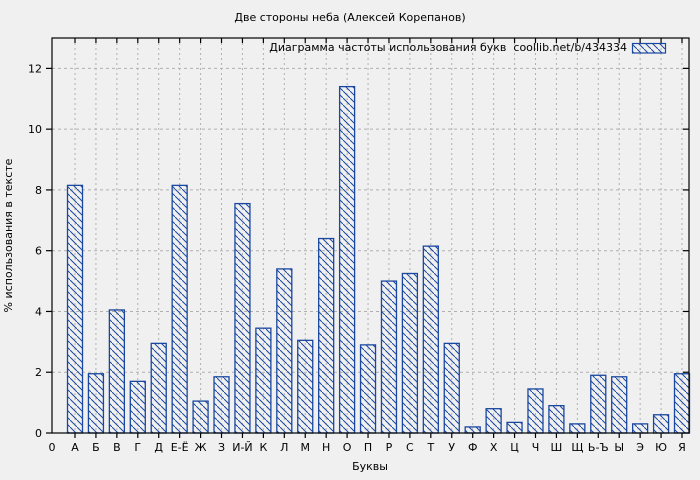 This screenshot has width=700, height=480. Describe the element at coordinates (75, 447) in the screenshot. I see `x-tick-label: А` at that location.